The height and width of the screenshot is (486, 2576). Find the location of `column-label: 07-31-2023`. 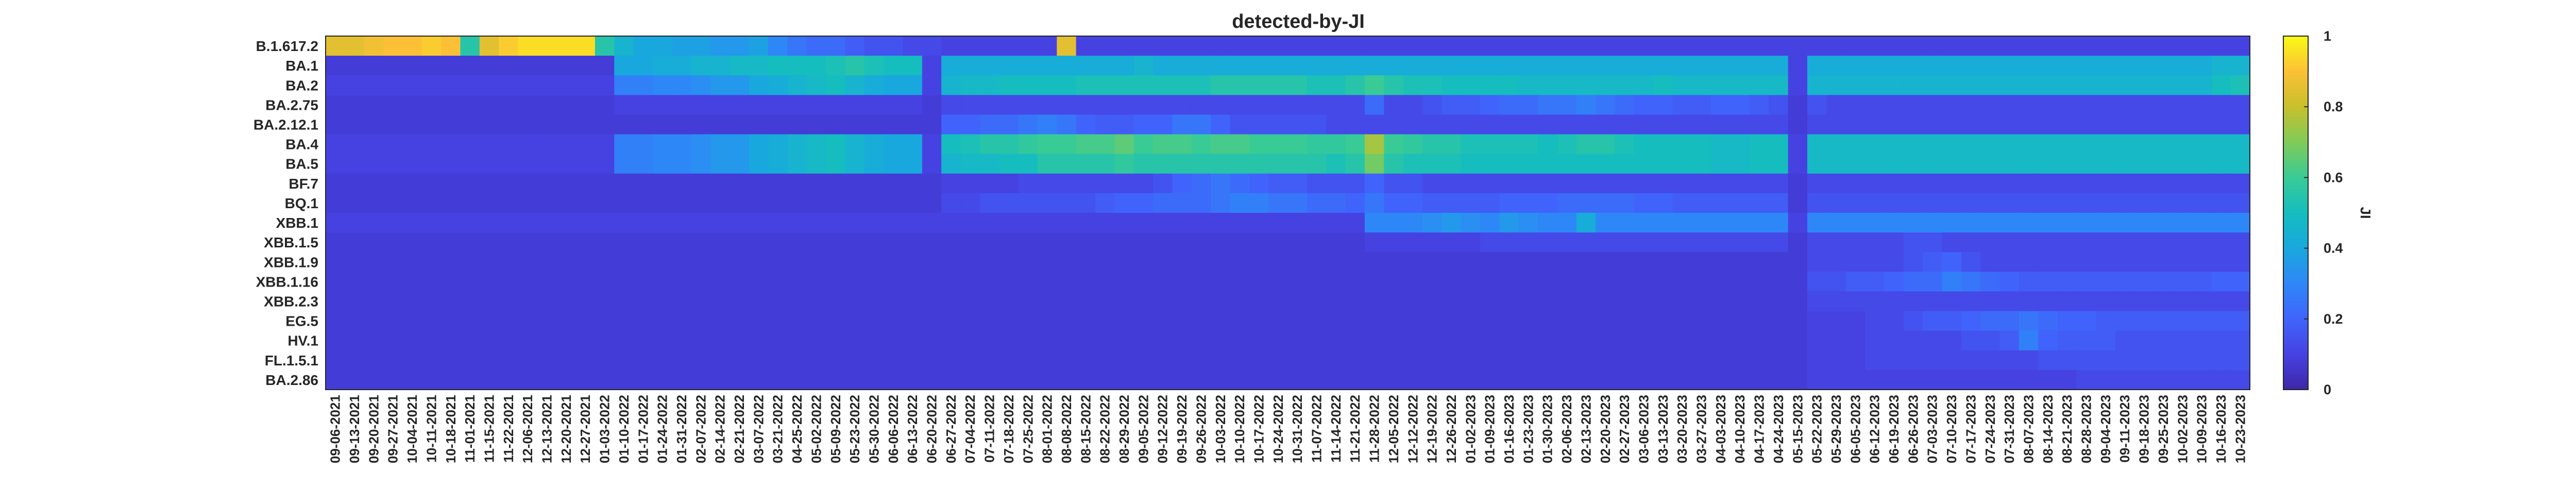

column-label: 07-31-2023 is located at coordinates (2010, 429).